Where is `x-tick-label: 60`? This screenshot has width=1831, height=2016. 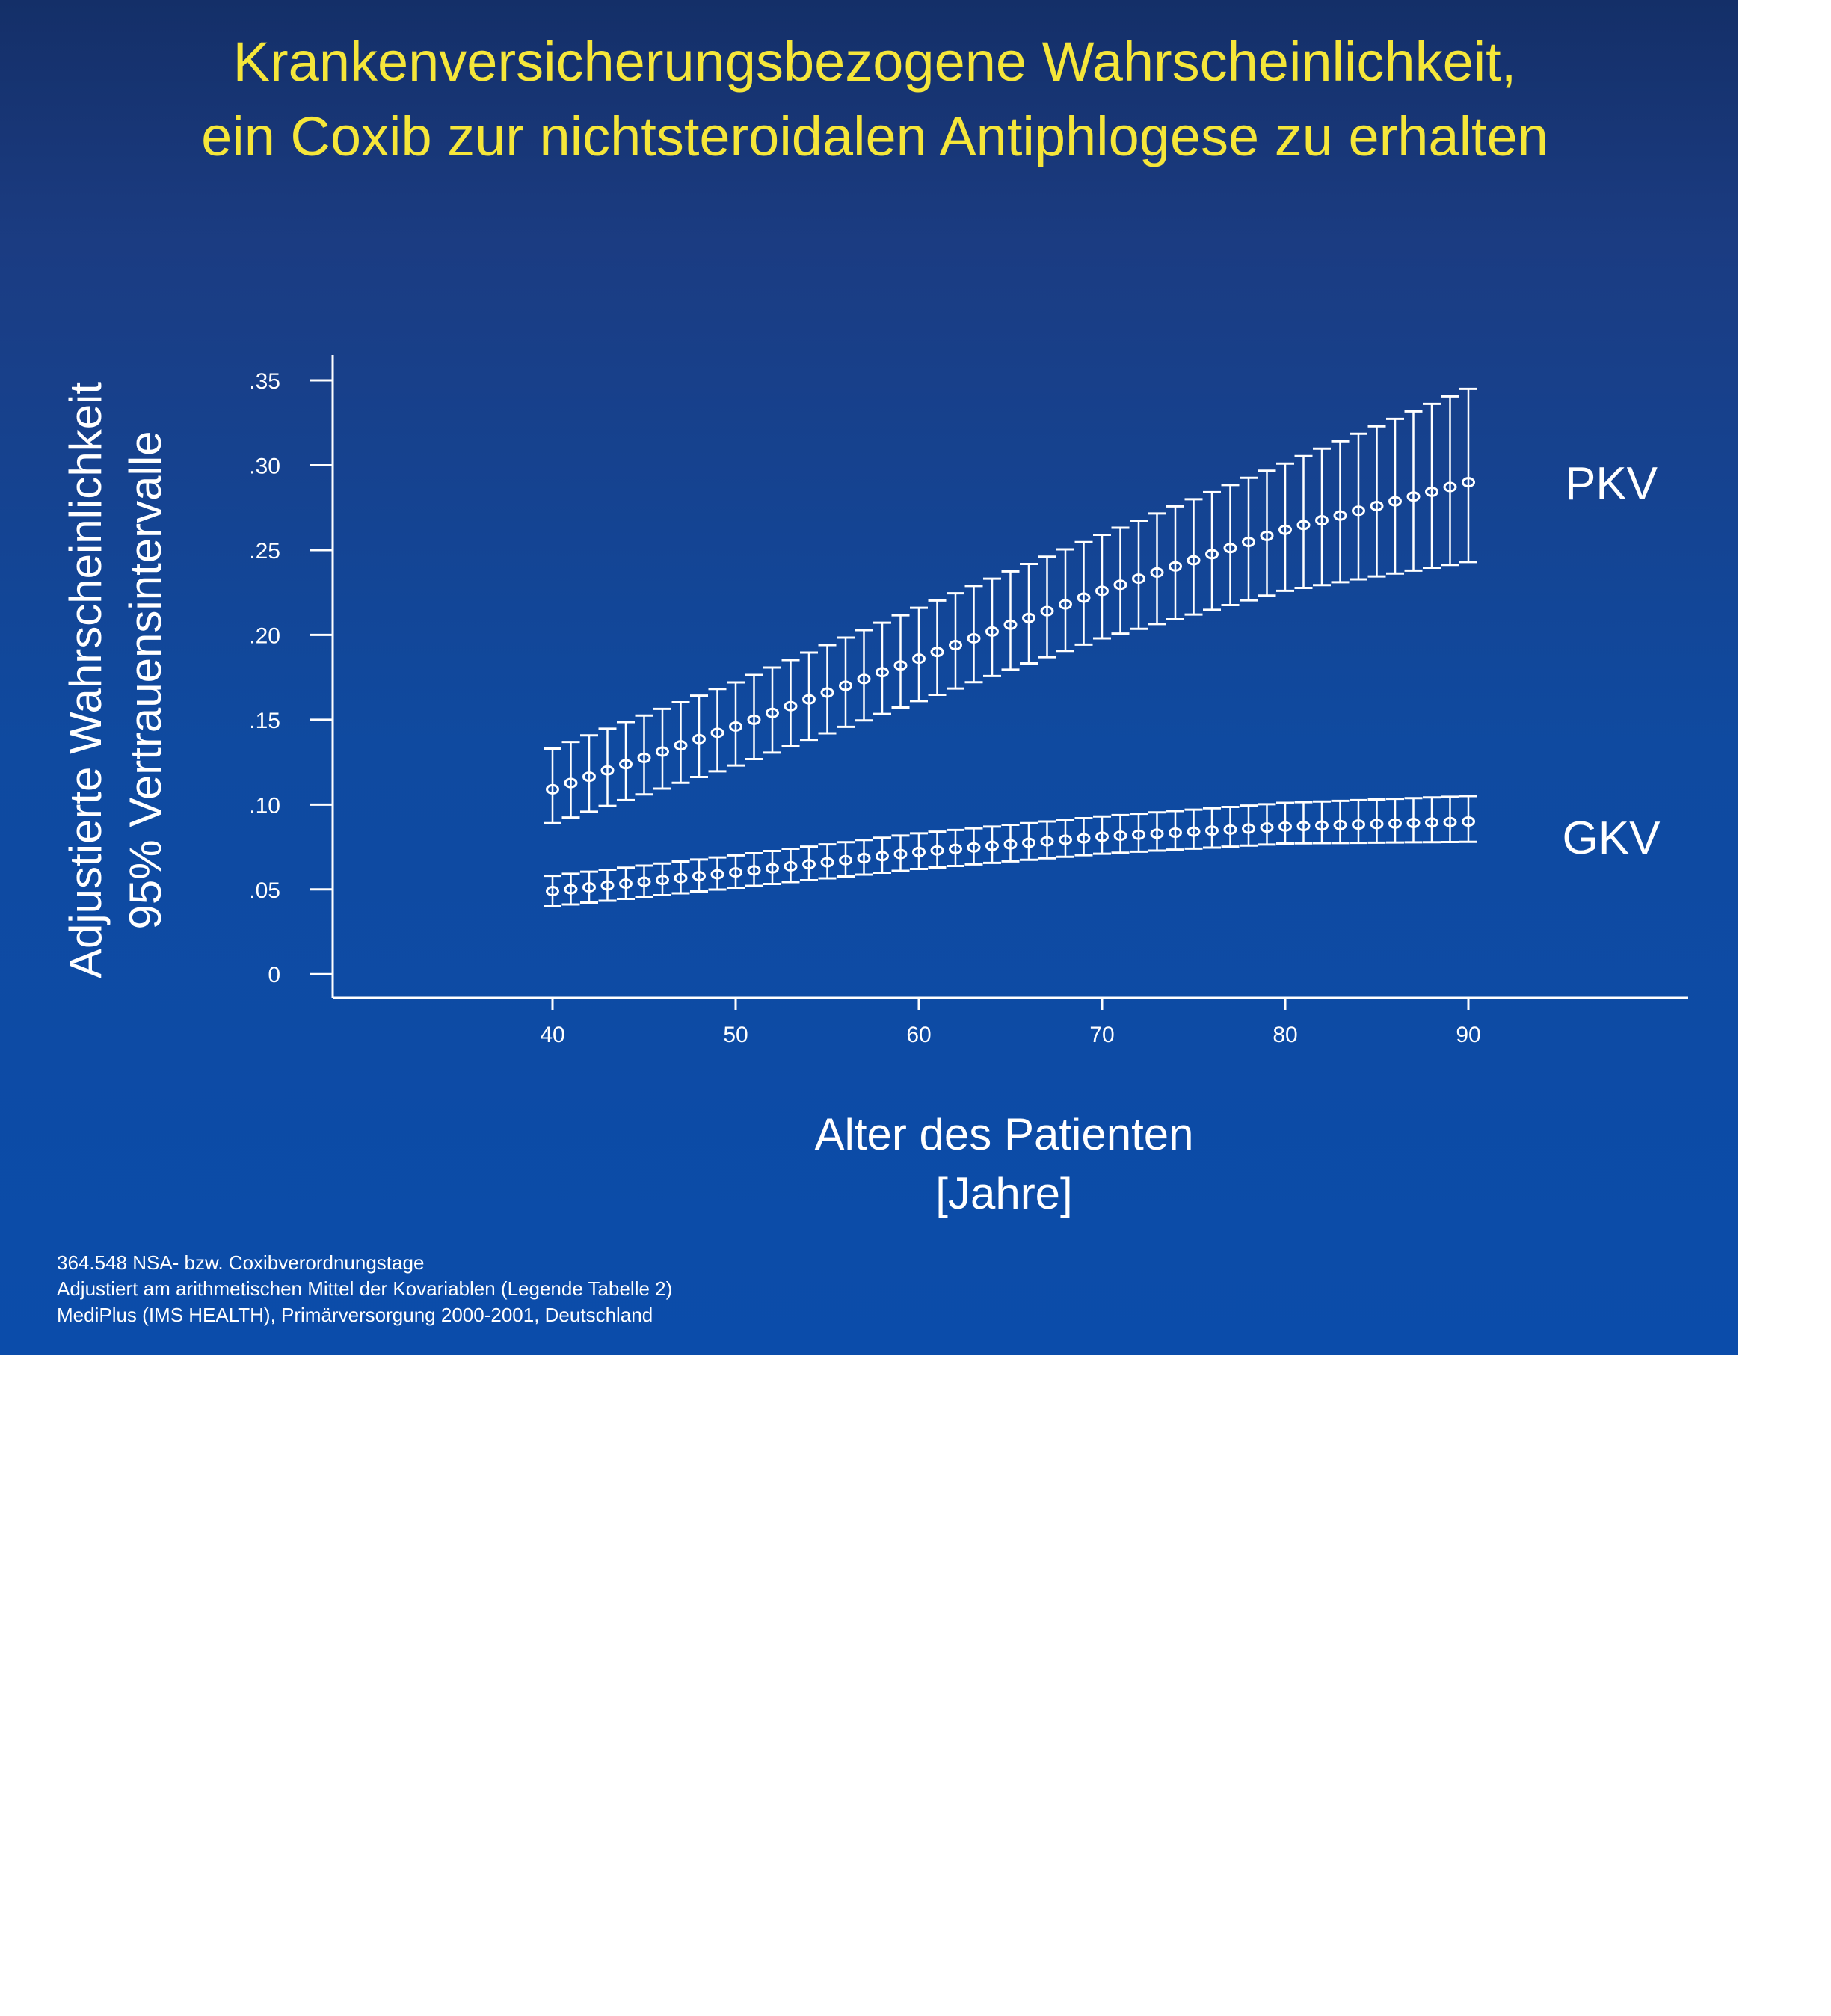 x-tick-label: 60 is located at coordinates (918, 1035).